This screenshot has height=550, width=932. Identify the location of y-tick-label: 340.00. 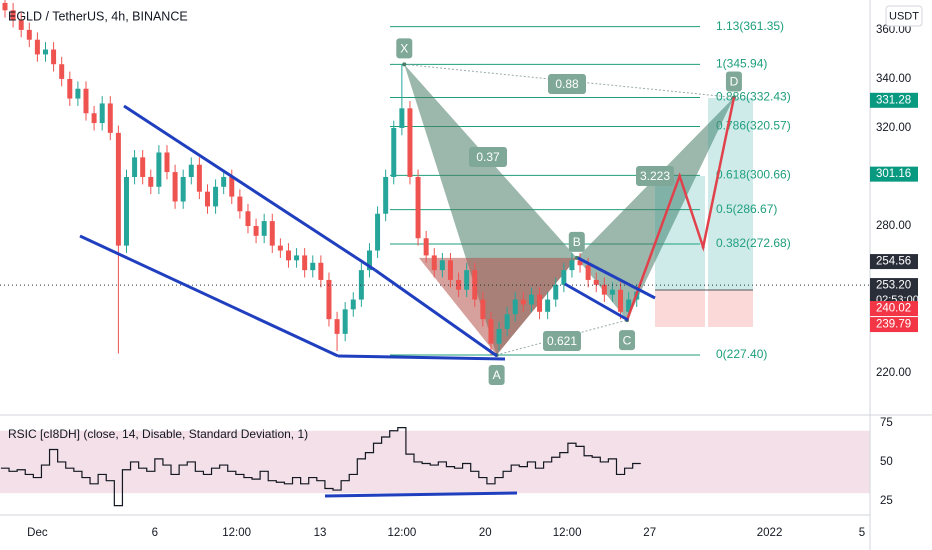
(893, 79).